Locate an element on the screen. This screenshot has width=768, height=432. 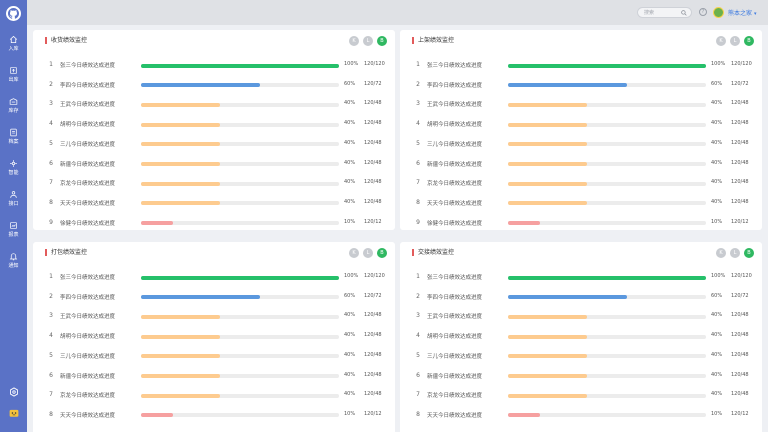
export-icon is located at coordinates (13, 70).